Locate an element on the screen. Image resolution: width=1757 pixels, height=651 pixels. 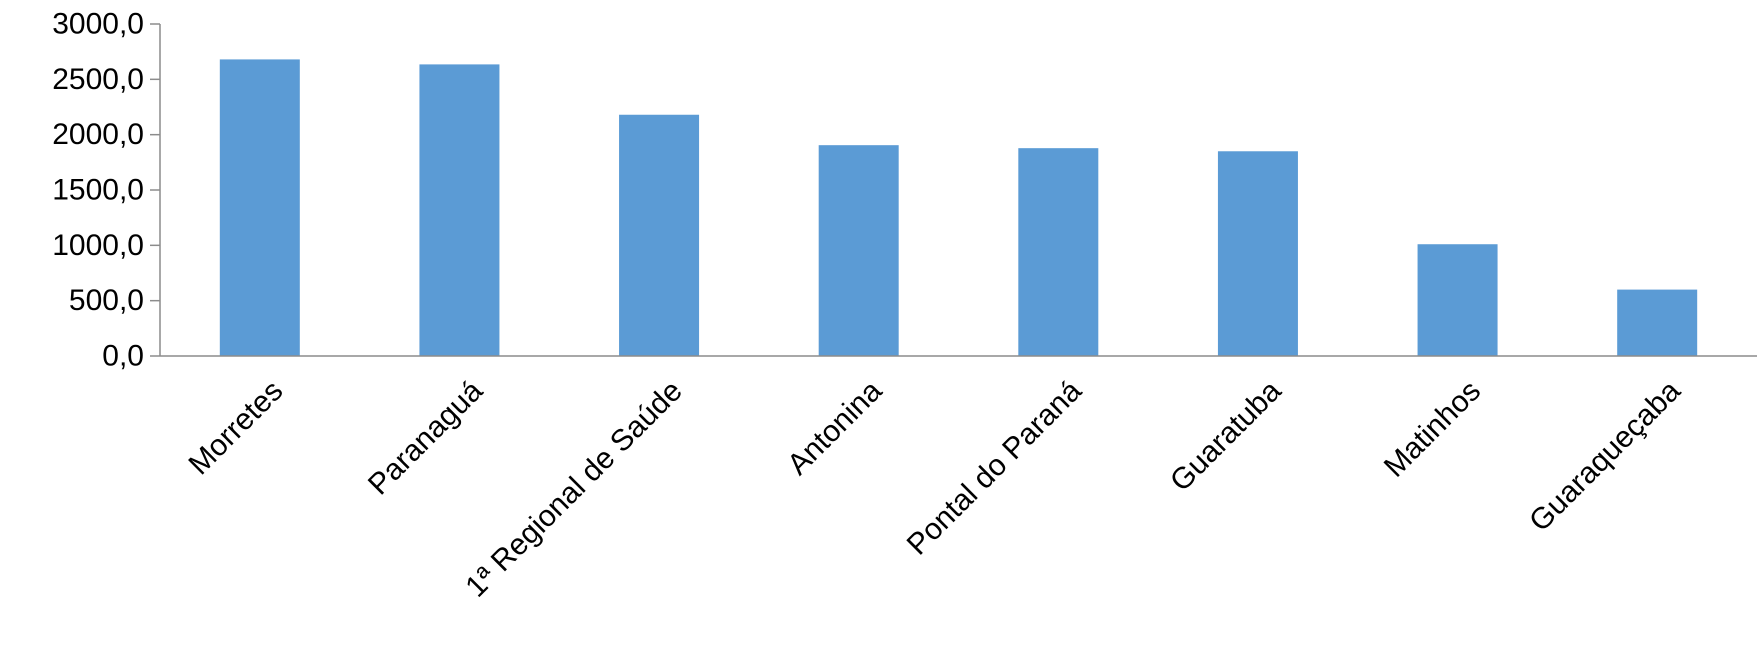
y-tick-label: 1500,0 is located at coordinates (98, 190).